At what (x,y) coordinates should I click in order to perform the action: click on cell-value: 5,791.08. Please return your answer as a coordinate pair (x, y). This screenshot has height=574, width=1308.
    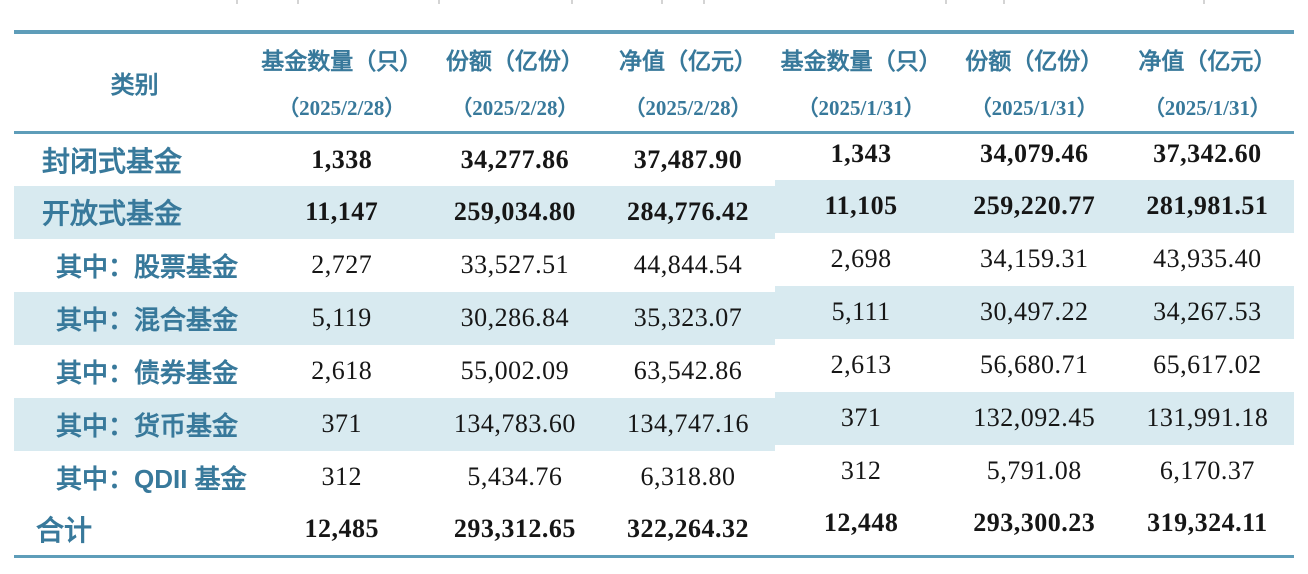
    Looking at the image, I should click on (1034, 470).